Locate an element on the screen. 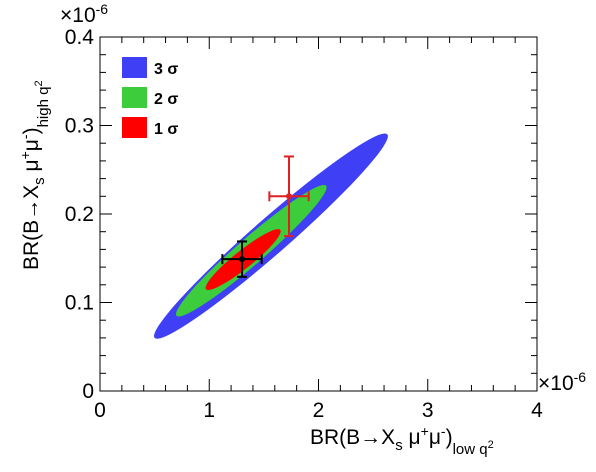 The height and width of the screenshot is (472, 596). y-tick-label: 0.3 is located at coordinates (79, 126).